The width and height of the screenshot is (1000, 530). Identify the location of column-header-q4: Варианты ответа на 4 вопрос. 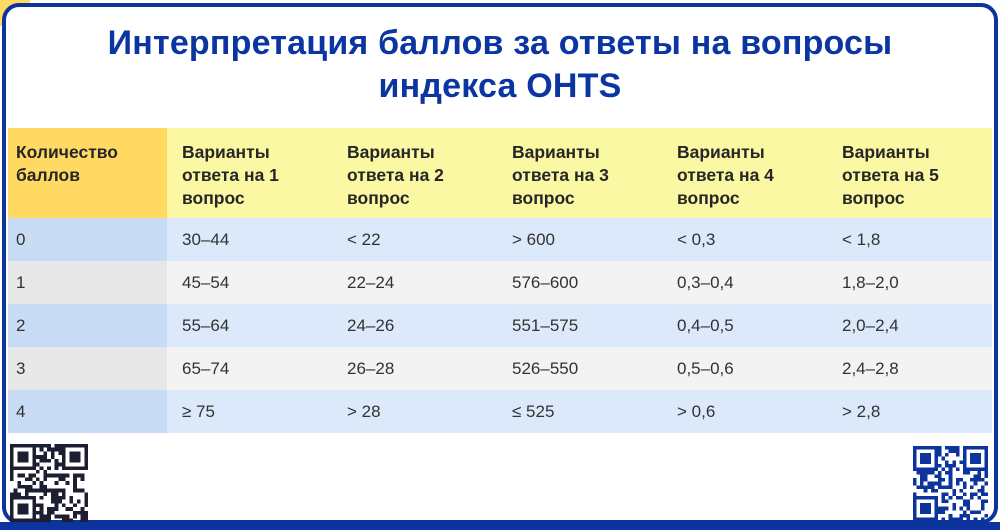
(744, 173).